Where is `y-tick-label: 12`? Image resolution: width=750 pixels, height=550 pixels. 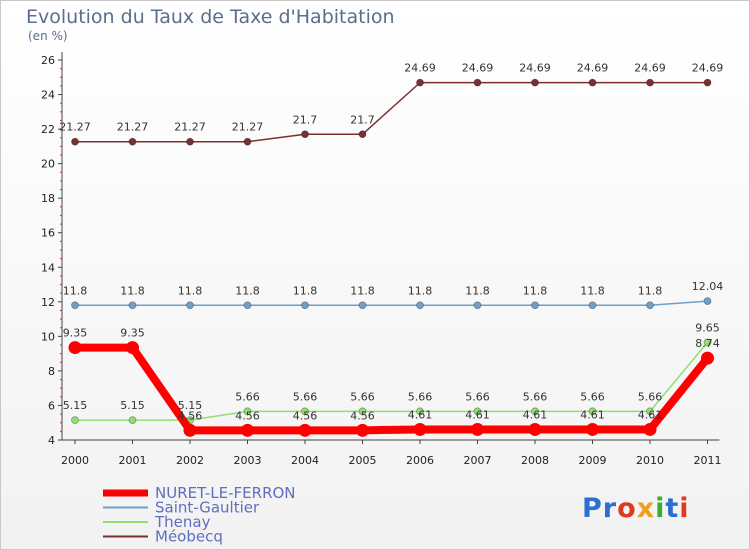
y-tick-label: 12 is located at coordinates (48, 302).